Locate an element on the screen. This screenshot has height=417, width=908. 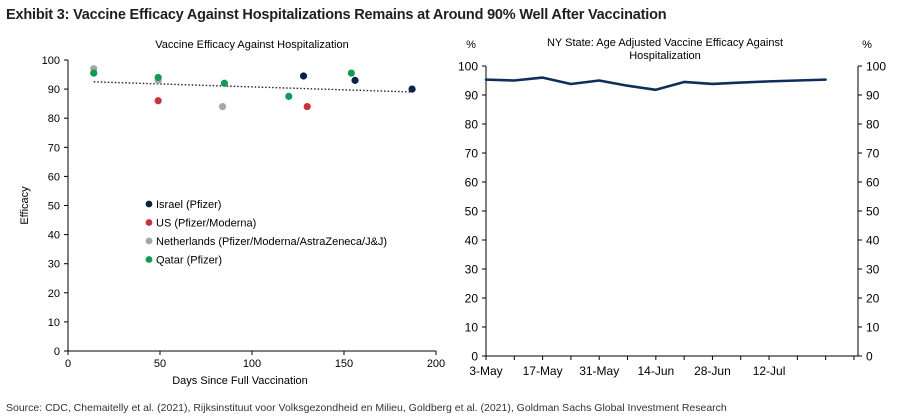
line-left-y-tick-label: 10 is located at coordinates (472, 328).